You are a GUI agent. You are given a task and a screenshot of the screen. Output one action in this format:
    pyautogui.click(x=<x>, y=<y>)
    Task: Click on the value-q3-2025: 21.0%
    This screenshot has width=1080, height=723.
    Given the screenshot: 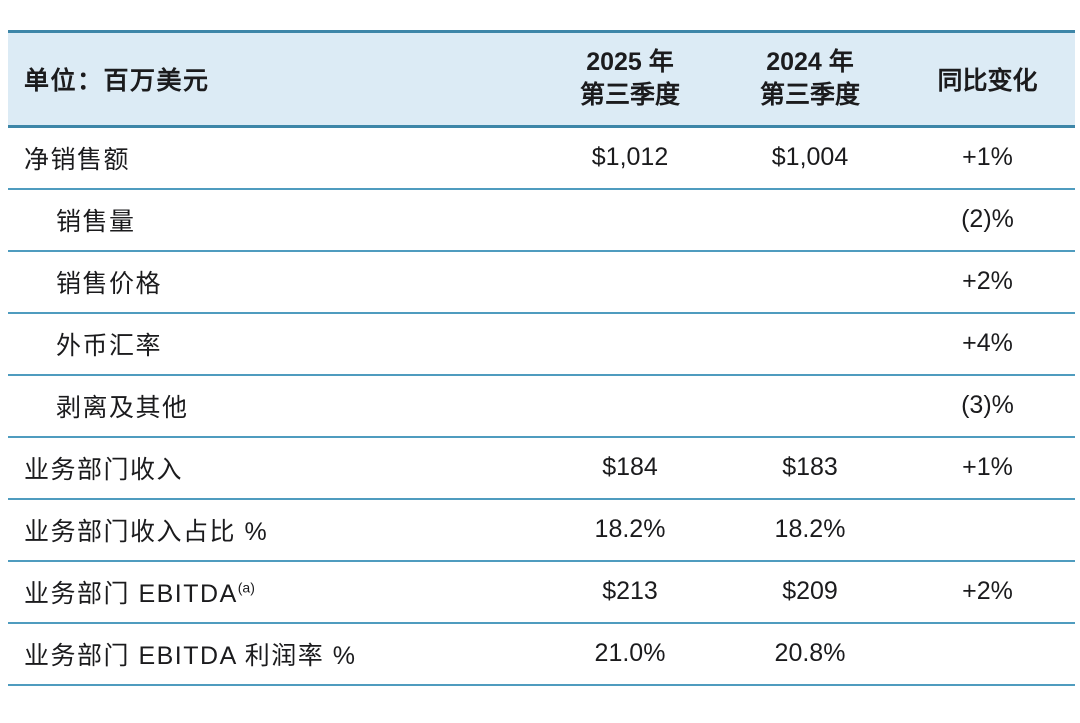 What is the action you would take?
    pyautogui.click(x=630, y=653)
    